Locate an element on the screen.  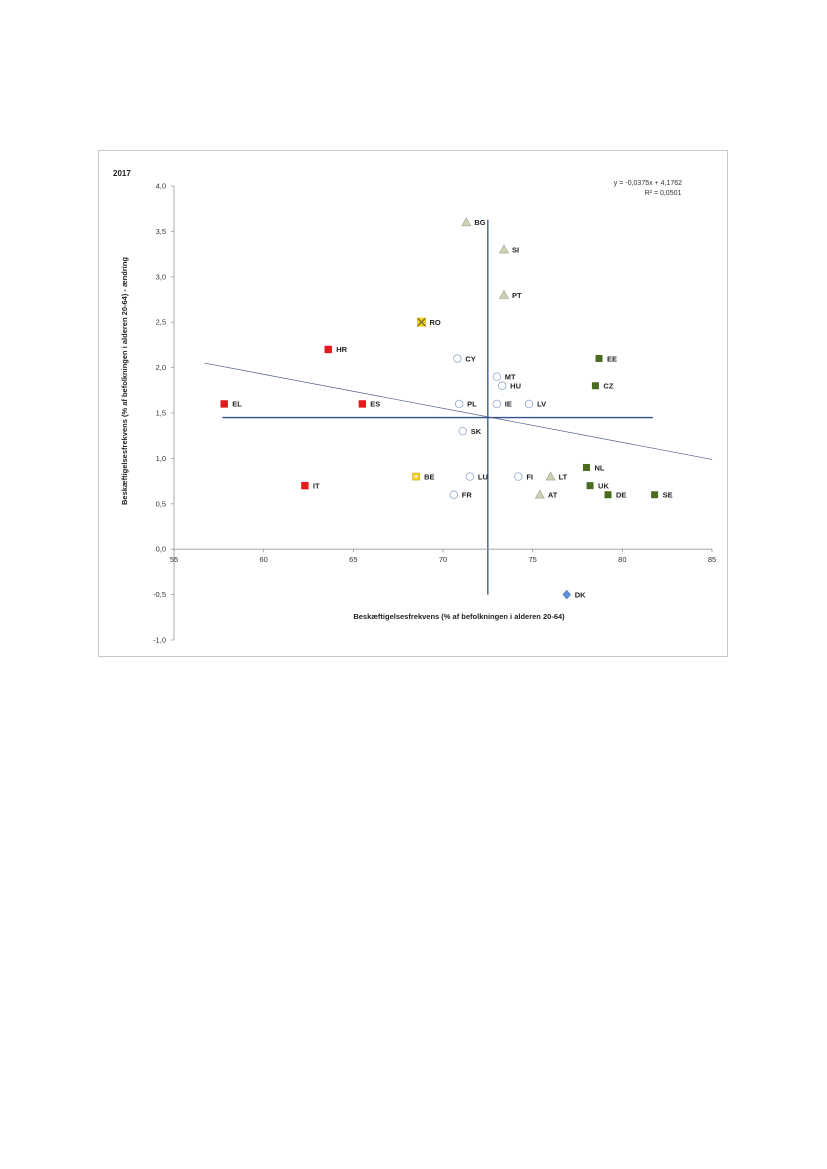
point-nl-marker is located at coordinates (586, 467).